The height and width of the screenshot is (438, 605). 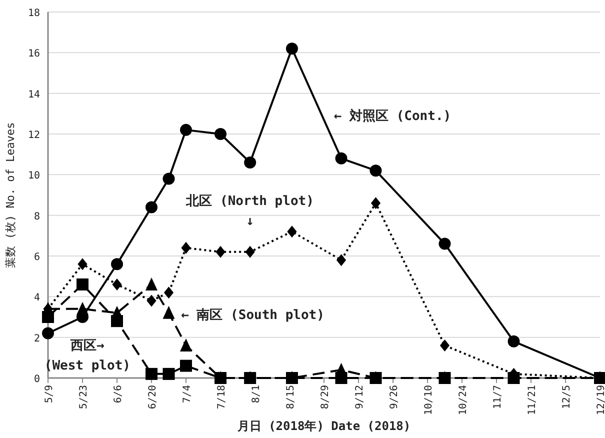 I want to click on x-tick-label: 12/19, so click(x=600, y=400).